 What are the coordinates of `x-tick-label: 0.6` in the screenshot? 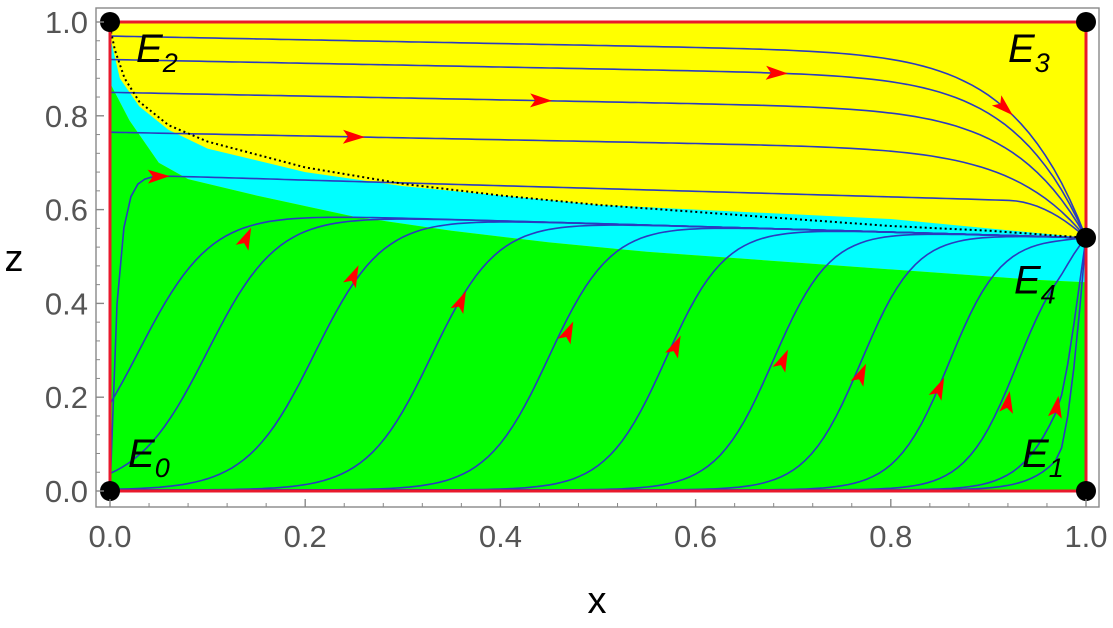 It's located at (695, 536).